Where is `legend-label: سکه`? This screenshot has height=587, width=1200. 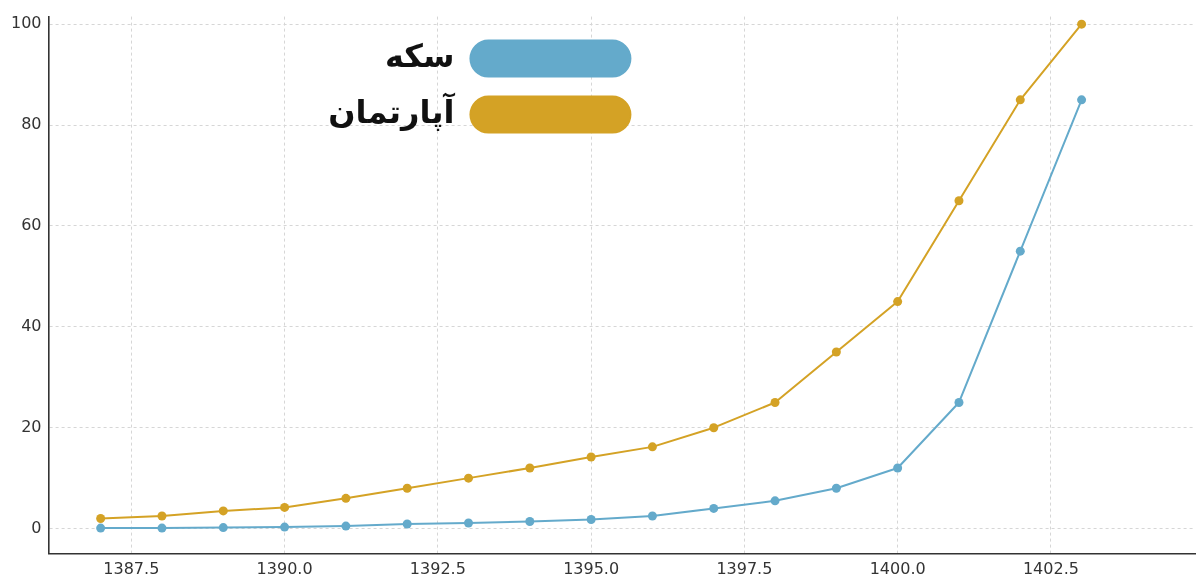
legend-label: سکه is located at coordinates (419, 55).